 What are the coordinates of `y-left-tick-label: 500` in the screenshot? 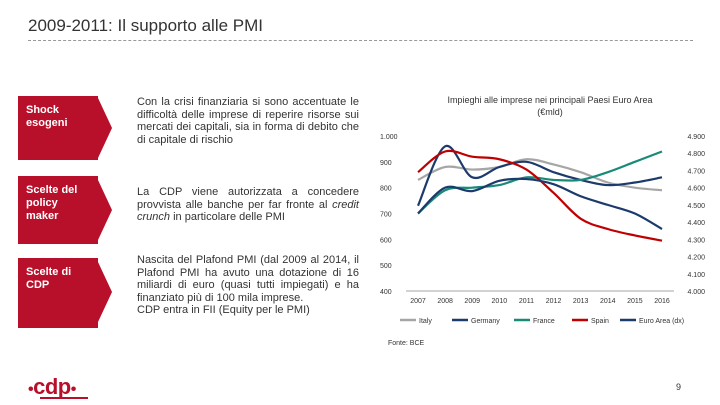 It's located at (386, 266).